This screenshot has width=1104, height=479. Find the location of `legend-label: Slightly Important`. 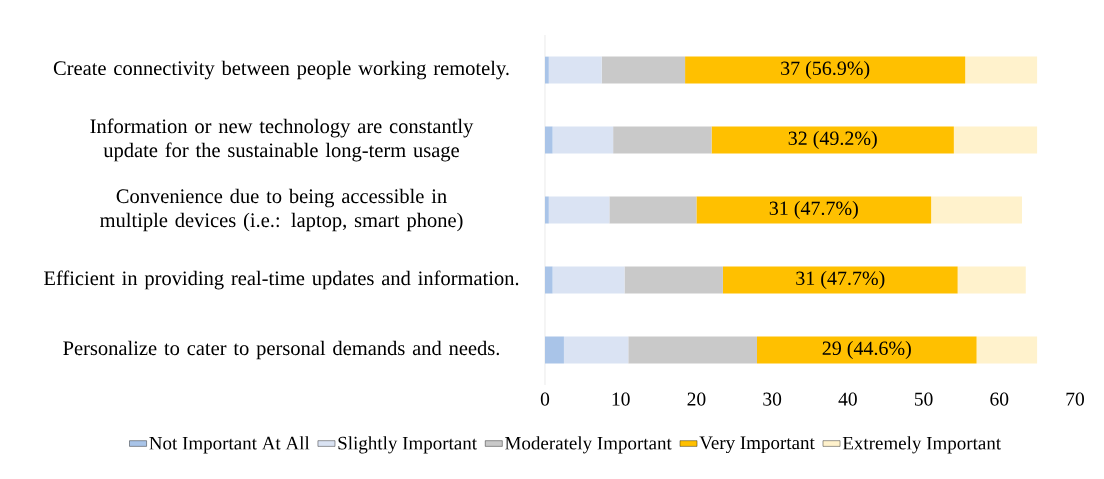

legend-label: Slightly Important is located at coordinates (407, 445).